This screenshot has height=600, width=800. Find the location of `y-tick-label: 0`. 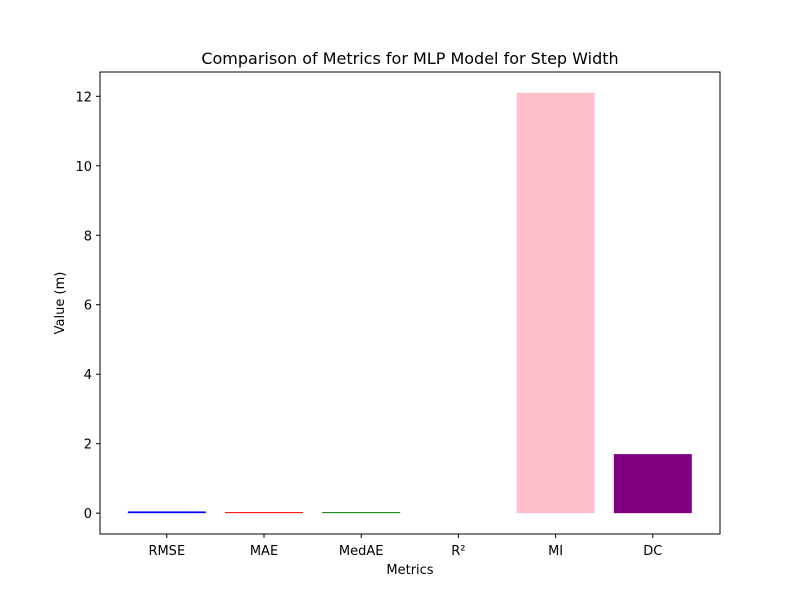

y-tick-label: 0 is located at coordinates (88, 514).